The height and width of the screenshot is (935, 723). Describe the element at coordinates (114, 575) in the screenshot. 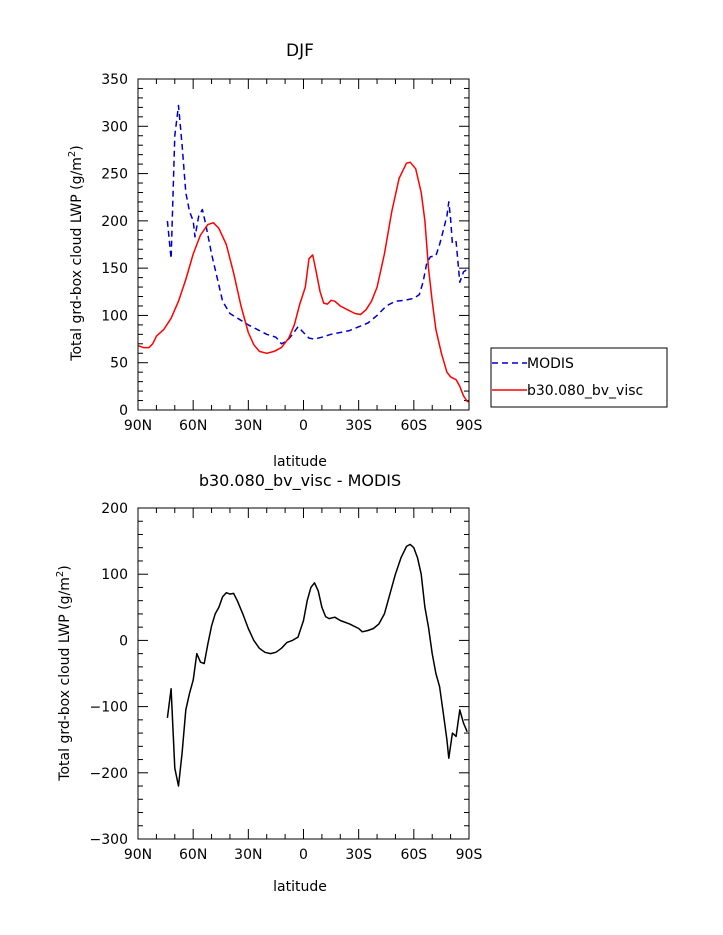

I see `chart-bottom-ytick-label: 100` at that location.